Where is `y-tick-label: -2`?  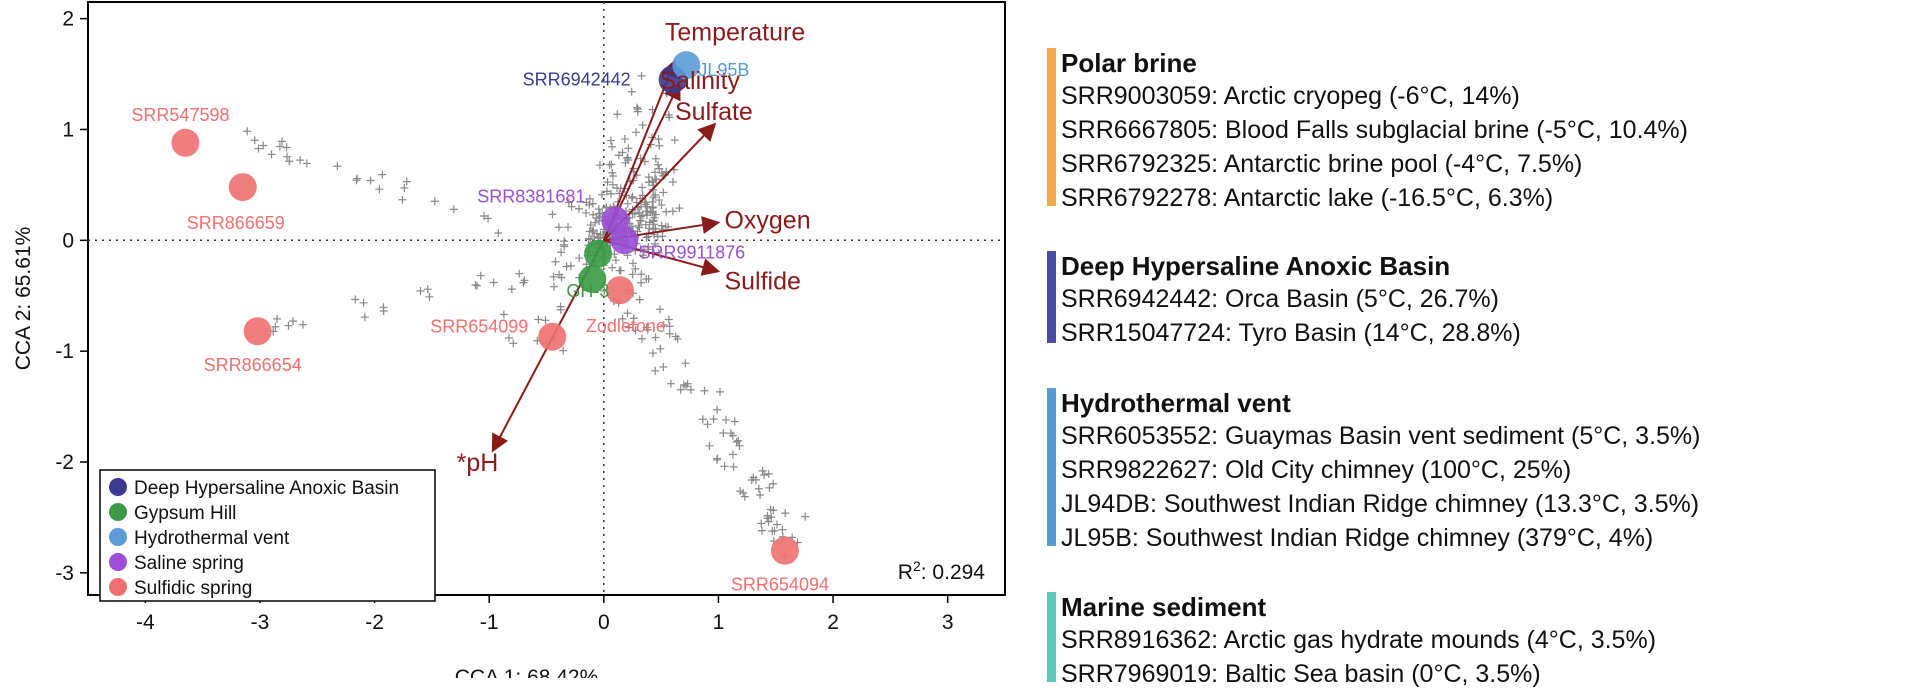
y-tick-label: -2 is located at coordinates (64, 462).